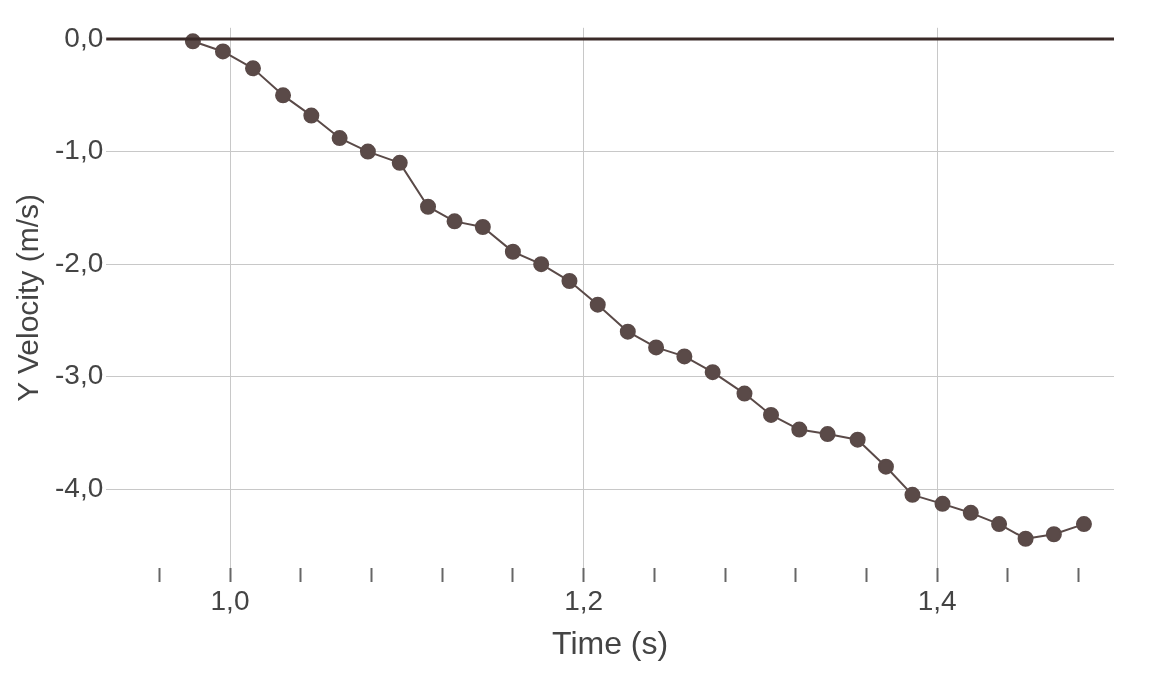 This screenshot has width=1162, height=680. What do you see at coordinates (79, 375) in the screenshot?
I see `y-tick-label: -3,0` at bounding box center [79, 375].